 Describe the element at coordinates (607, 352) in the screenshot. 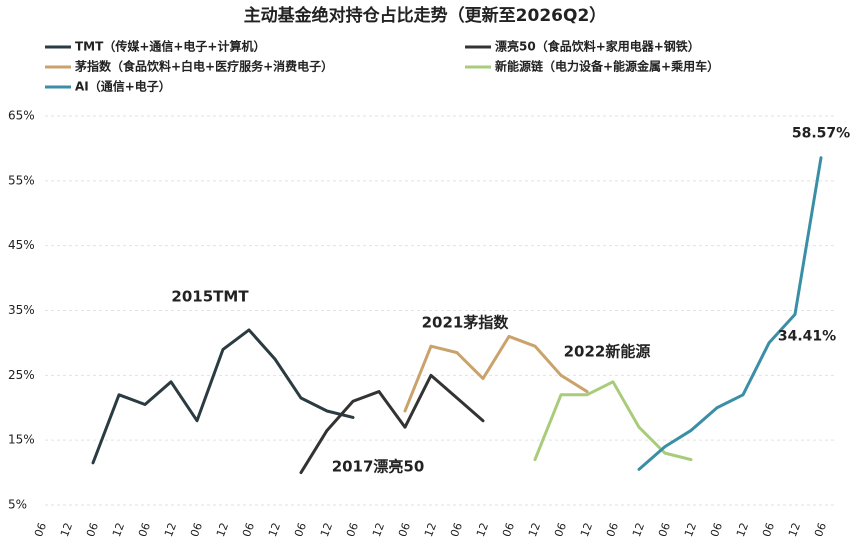

I see `annotation: 2022新能源` at that location.